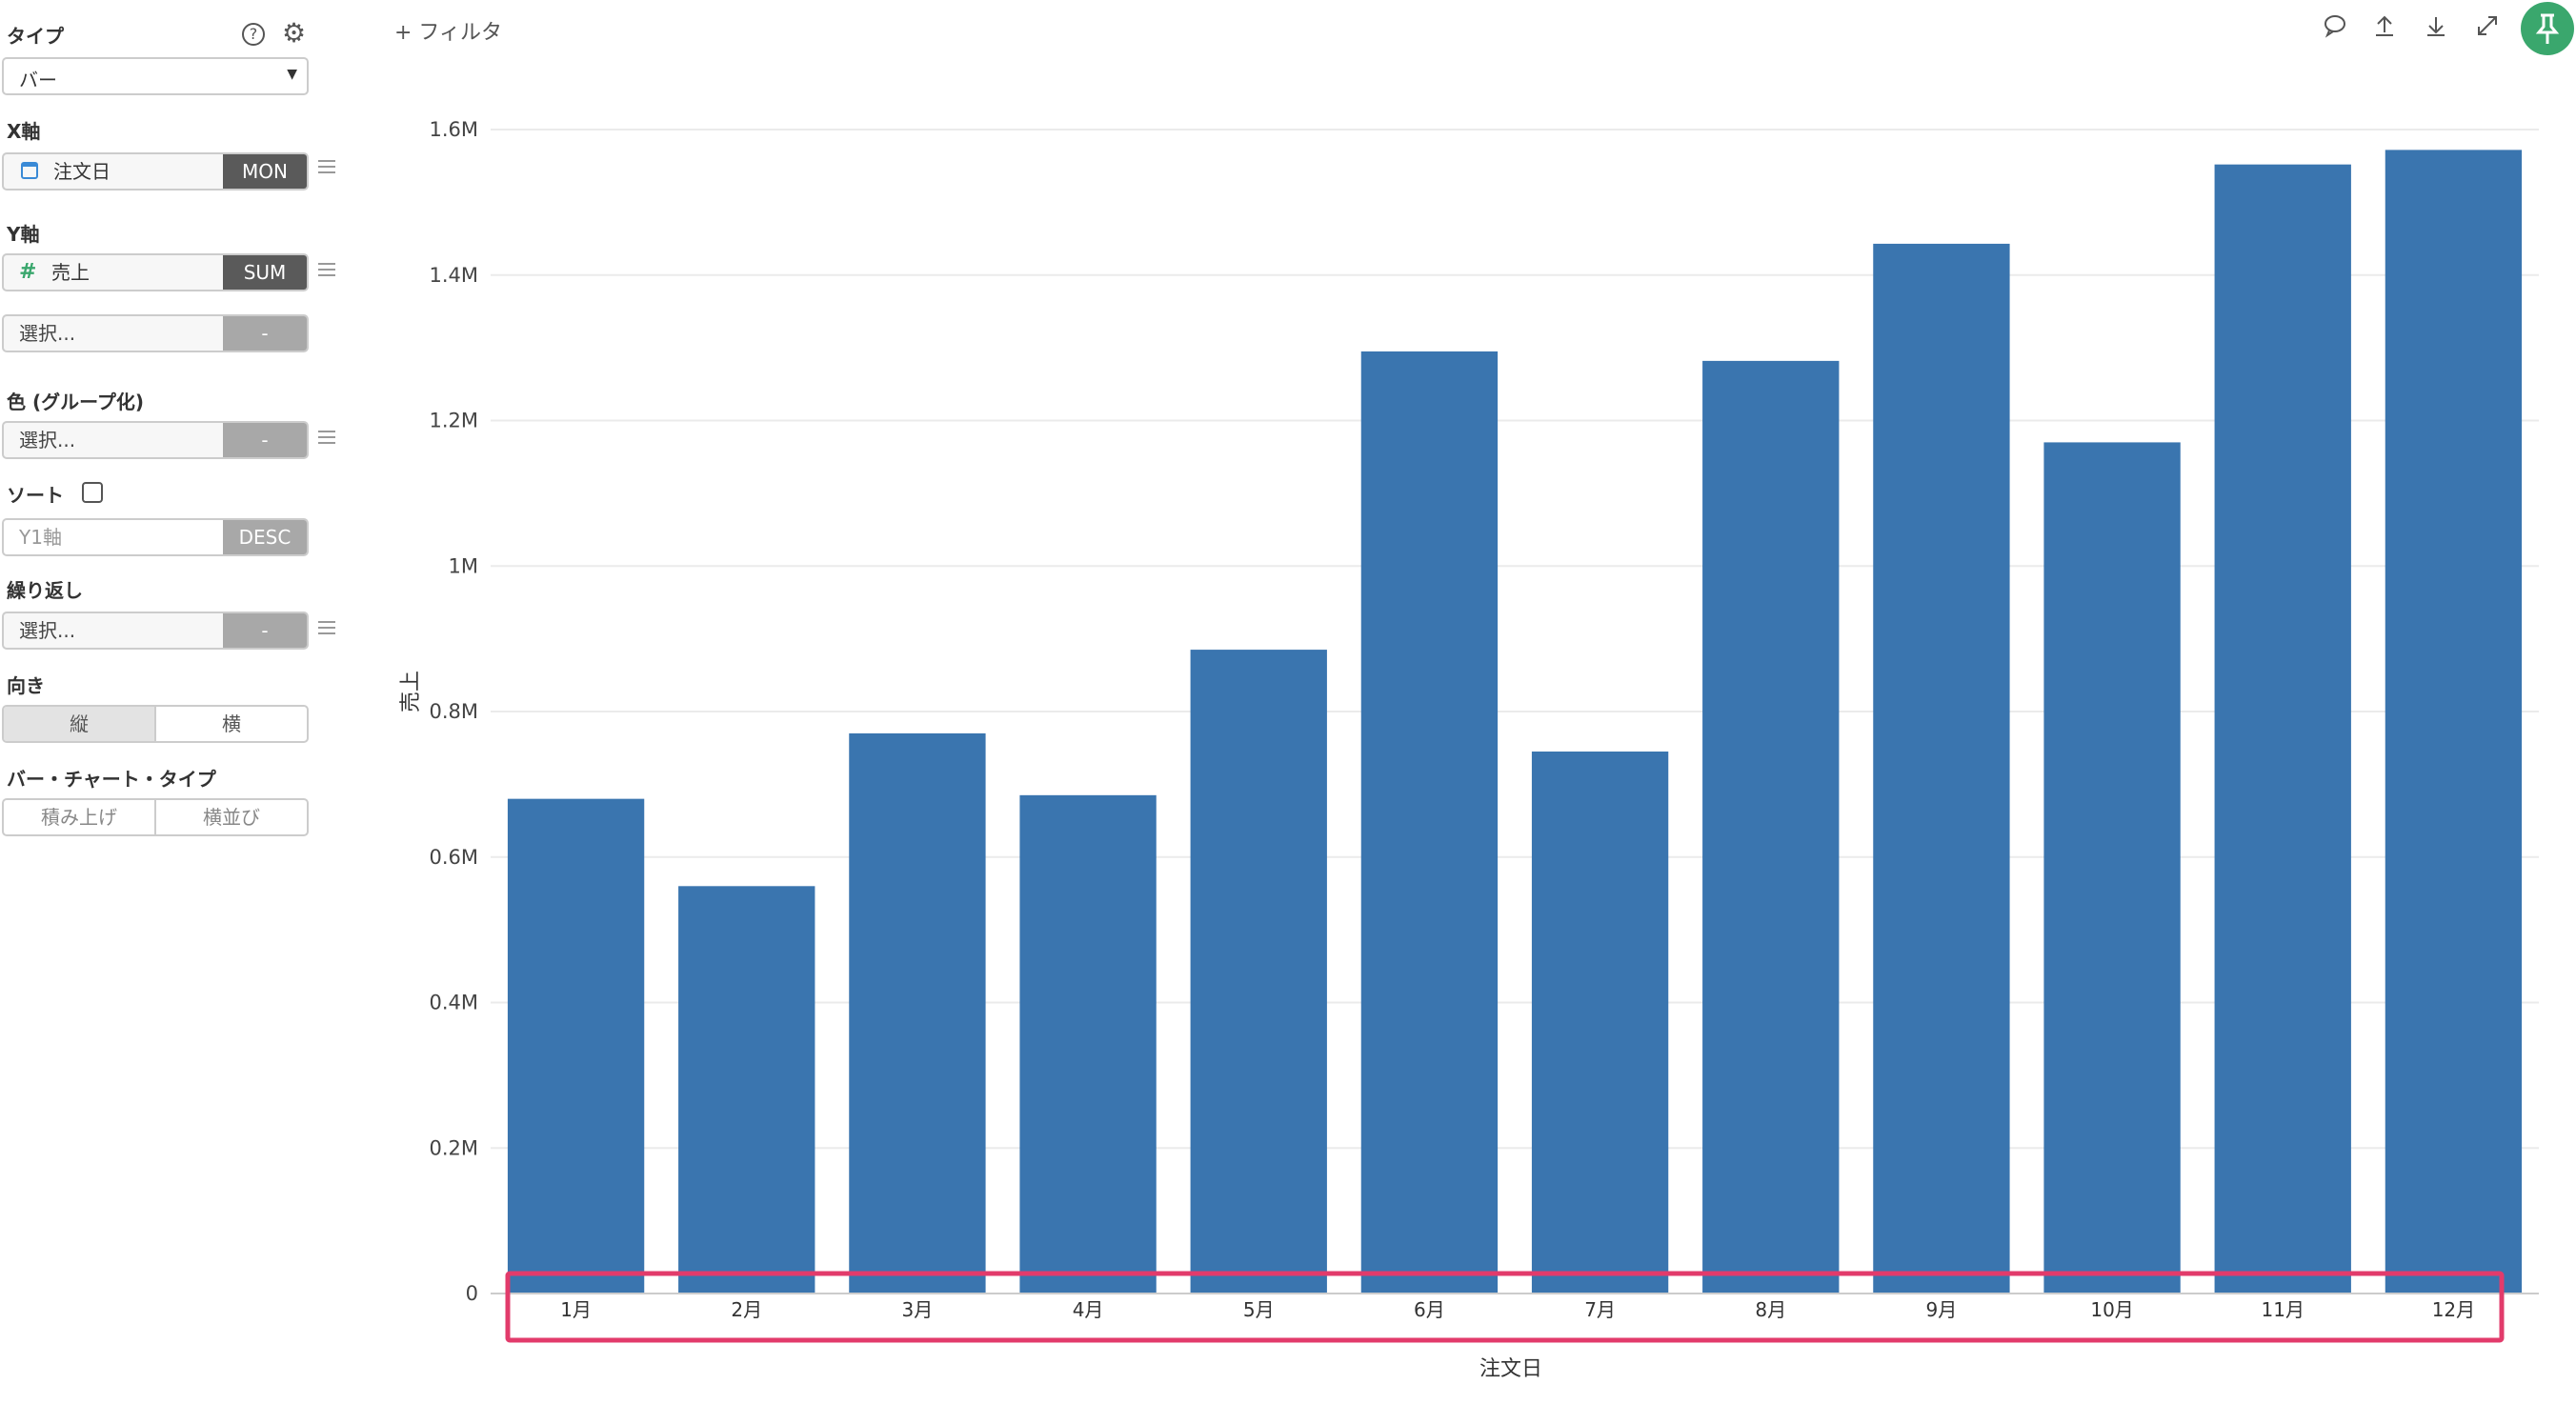 Image resolution: width=2576 pixels, height=1404 pixels. Describe the element at coordinates (1600, 1309) in the screenshot. I see `x-tick-label: 7月` at that location.